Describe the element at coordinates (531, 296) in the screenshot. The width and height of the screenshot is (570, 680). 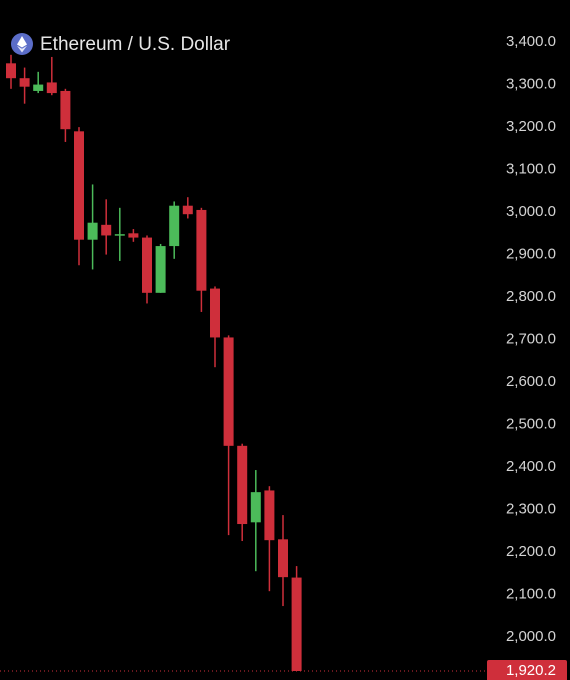
I see `y-tick-label: 2,800.0` at that location.